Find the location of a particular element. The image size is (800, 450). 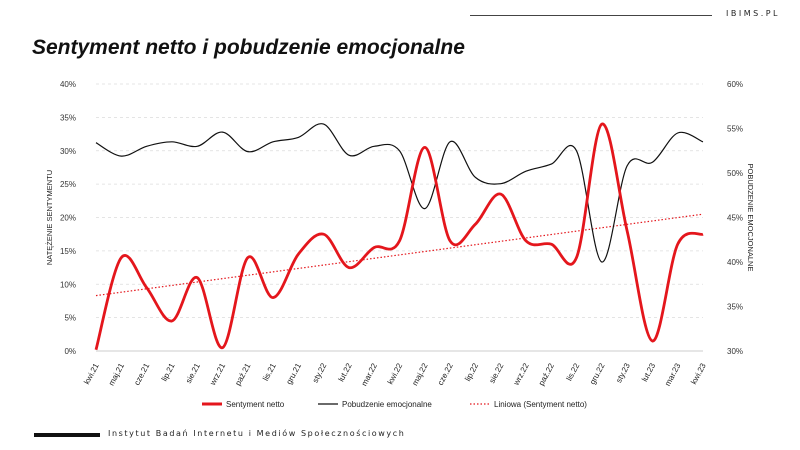

top-rule is located at coordinates (591, 15).